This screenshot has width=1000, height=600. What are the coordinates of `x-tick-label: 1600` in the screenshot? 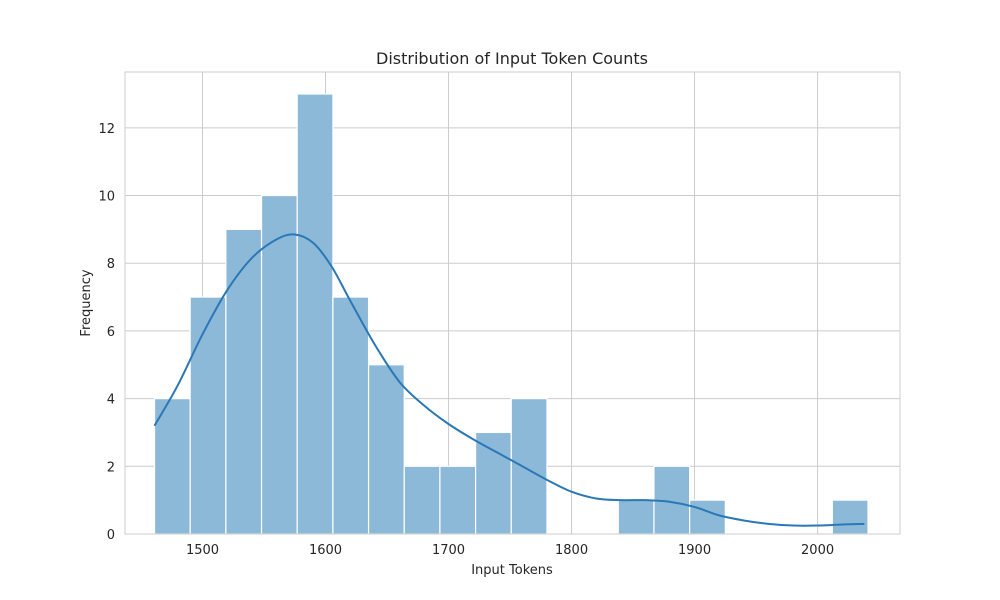 It's located at (325, 550).